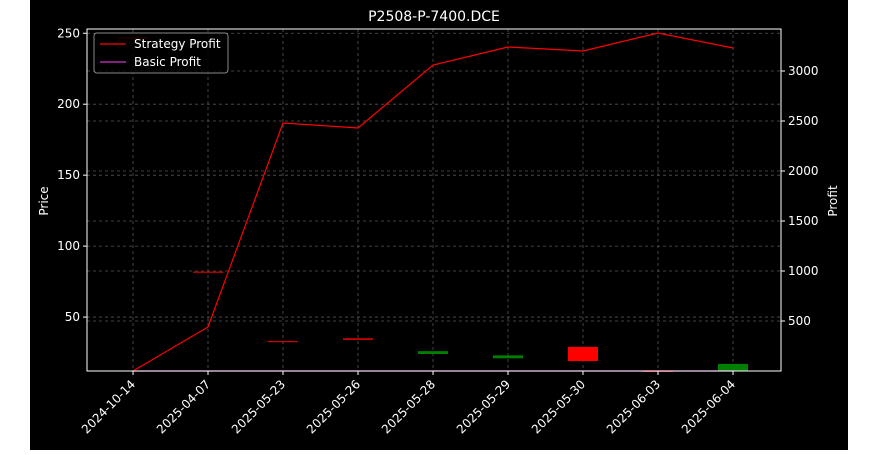 Image resolution: width=878 pixels, height=455 pixels. I want to click on y-right-tick-label-3000: 3000, so click(803, 71).